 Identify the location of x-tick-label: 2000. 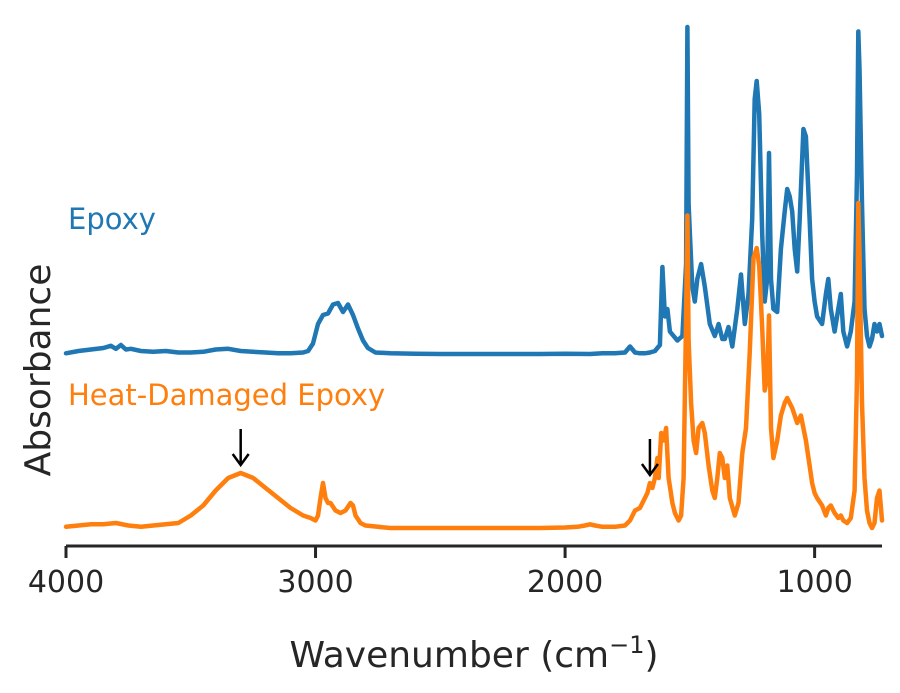
(565, 582).